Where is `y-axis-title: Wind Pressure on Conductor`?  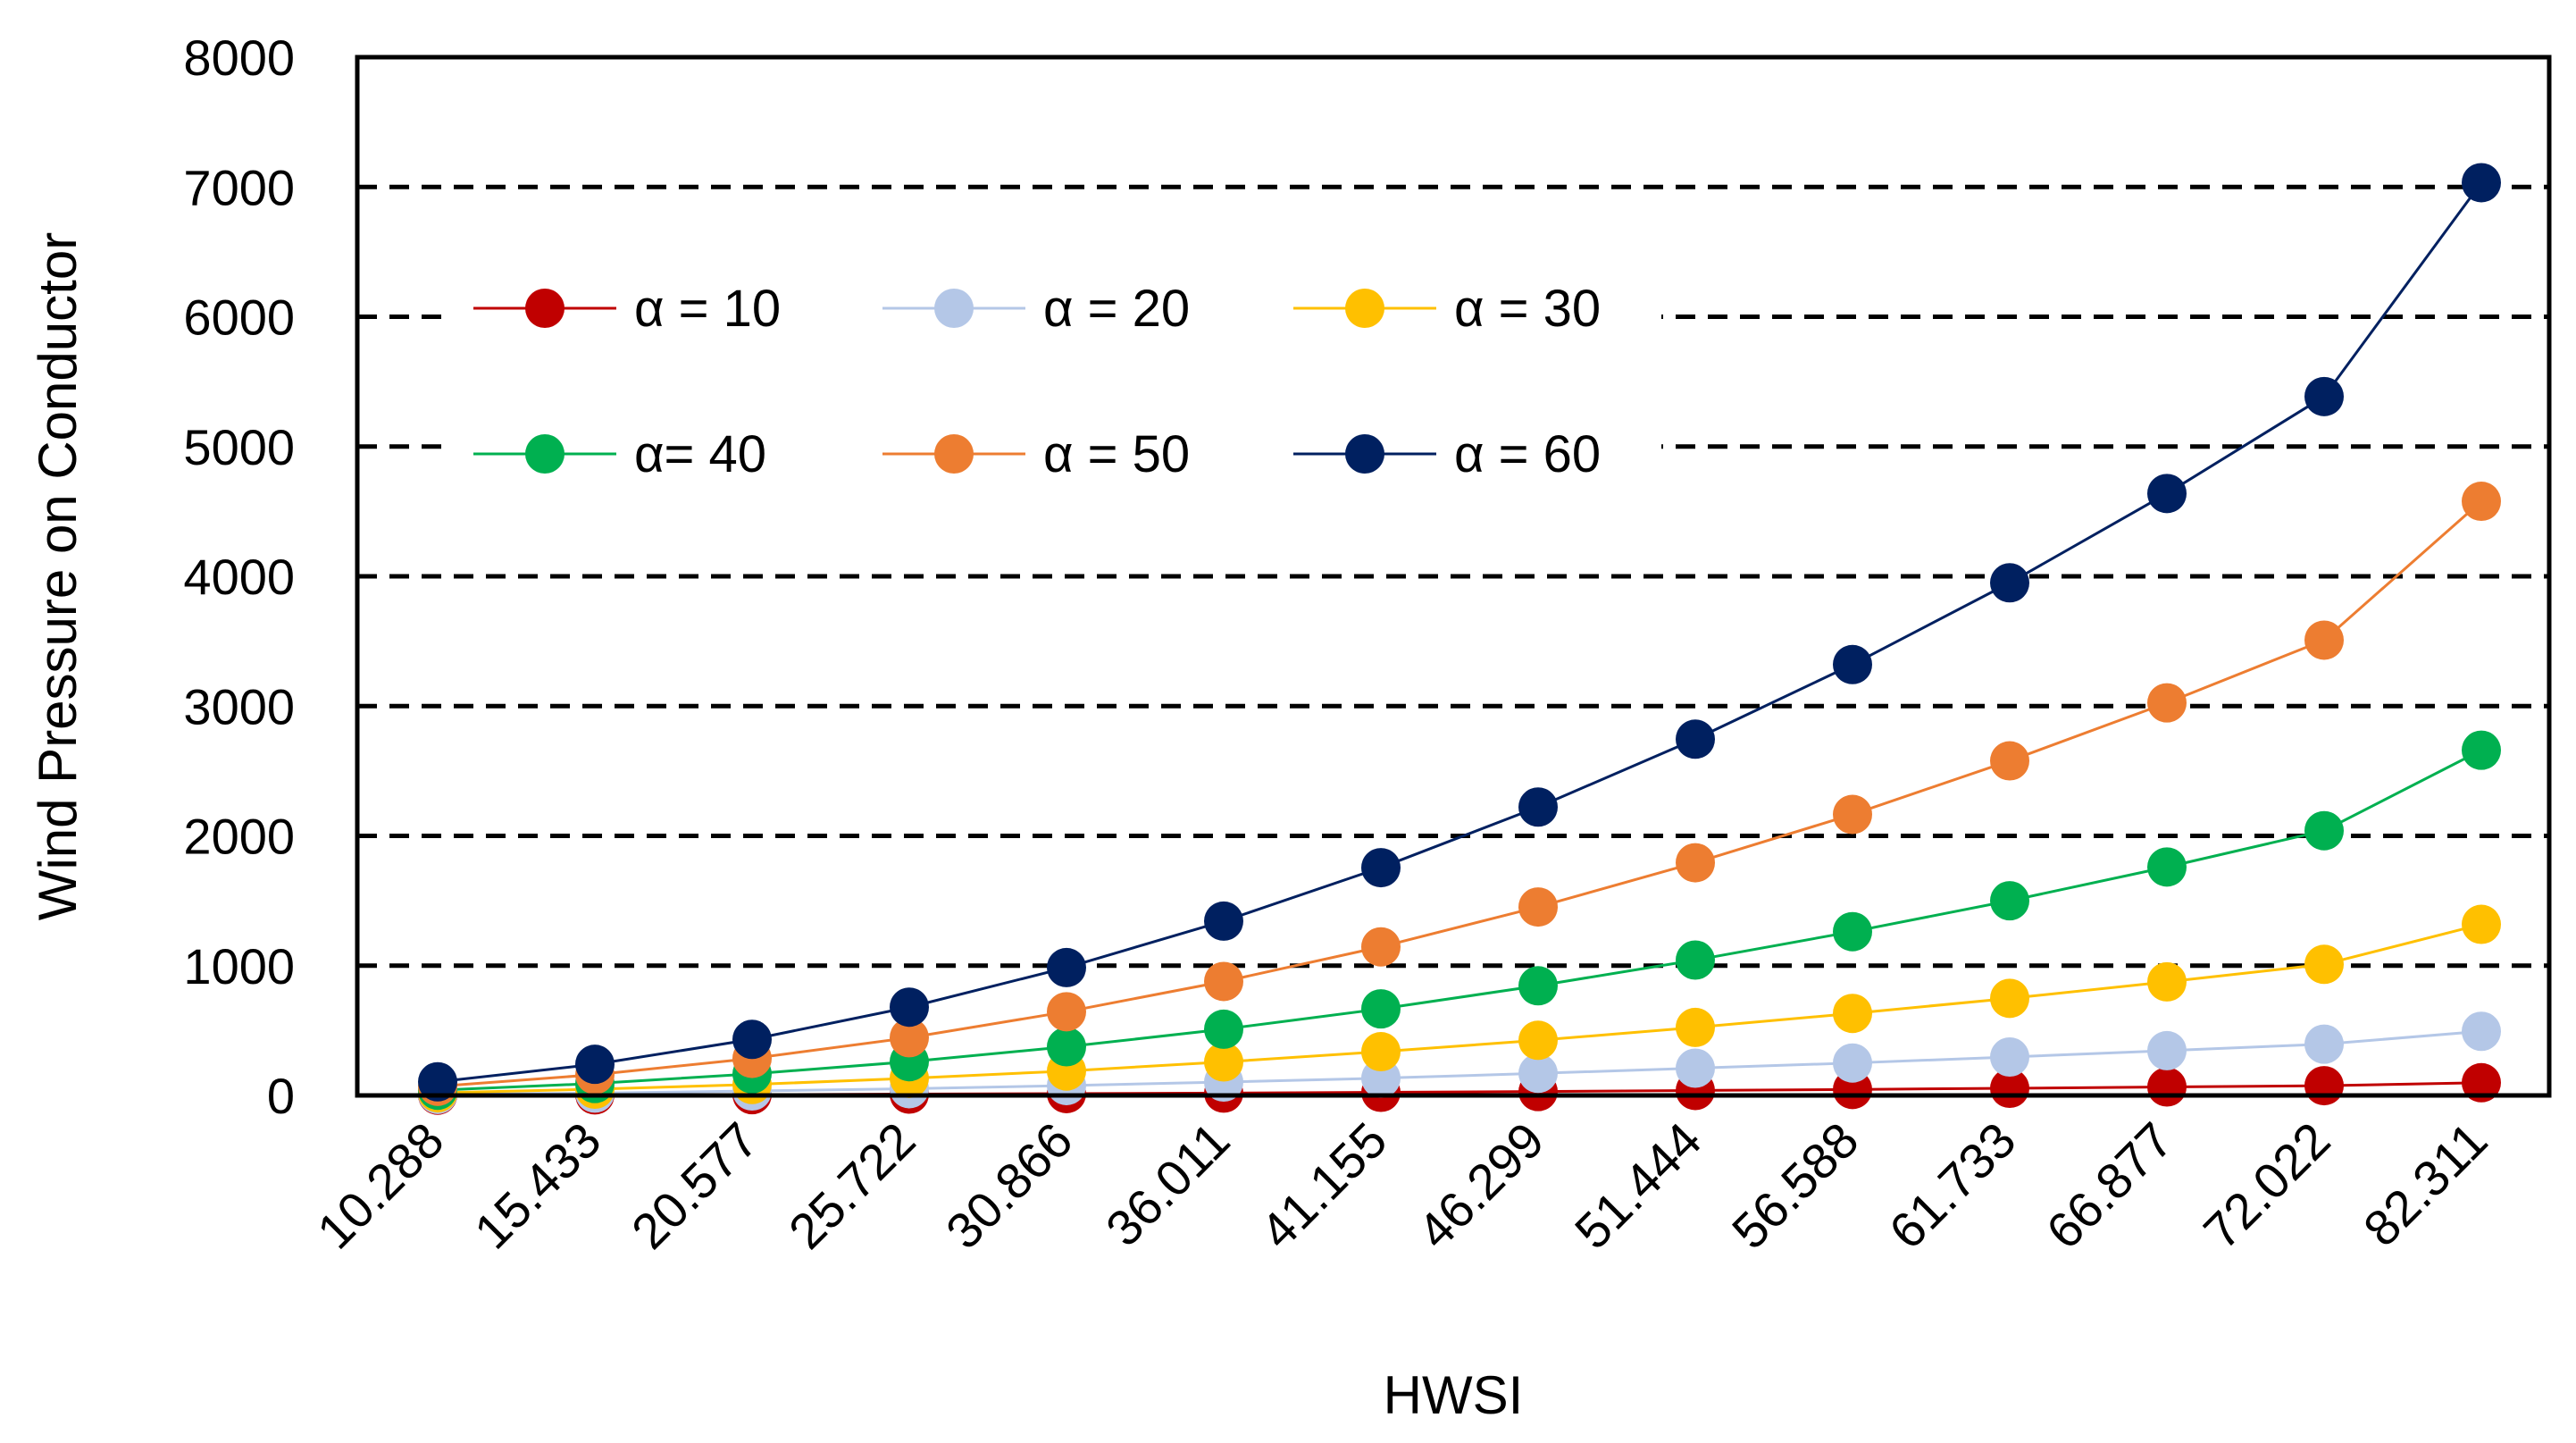 y-axis-title: Wind Pressure on Conductor is located at coordinates (58, 576).